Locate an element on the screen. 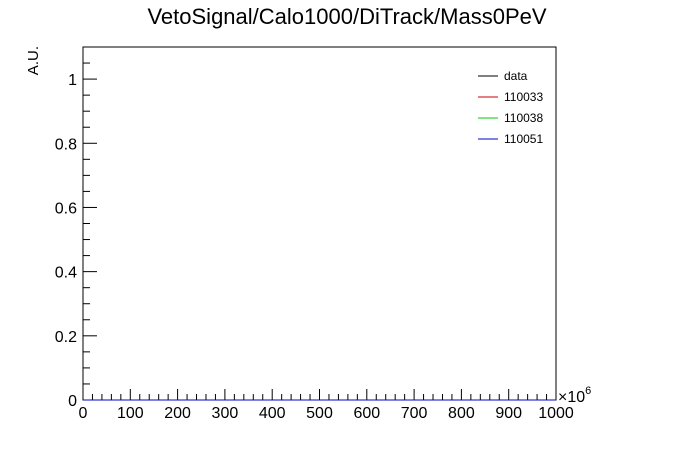  x-tick-label: 1000 is located at coordinates (556, 413).